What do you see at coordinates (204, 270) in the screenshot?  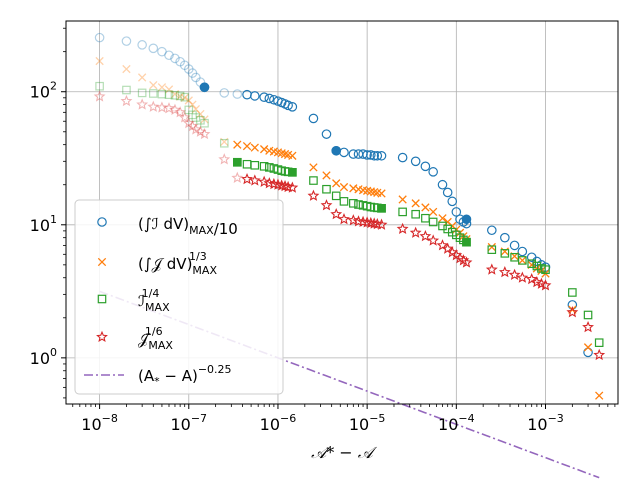 I see `legend-label-subscript: MAX` at bounding box center [204, 270].